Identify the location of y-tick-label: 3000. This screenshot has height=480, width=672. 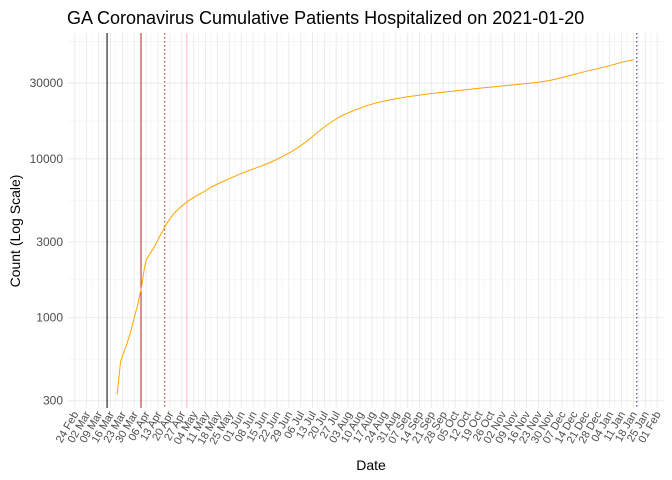
(49, 242).